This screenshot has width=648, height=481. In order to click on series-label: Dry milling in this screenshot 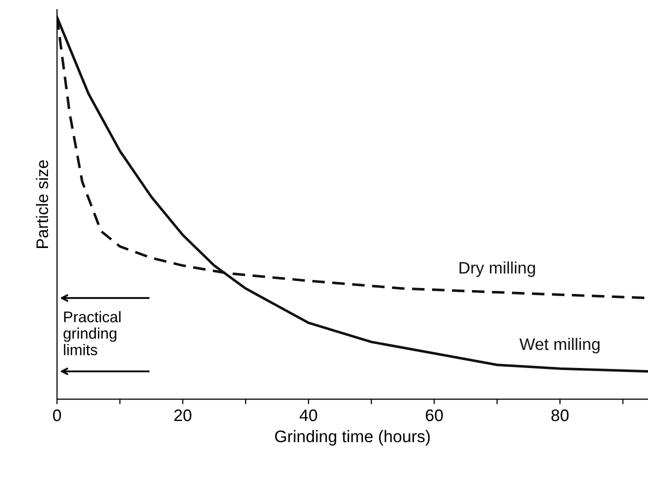, I will do `click(497, 269)`.